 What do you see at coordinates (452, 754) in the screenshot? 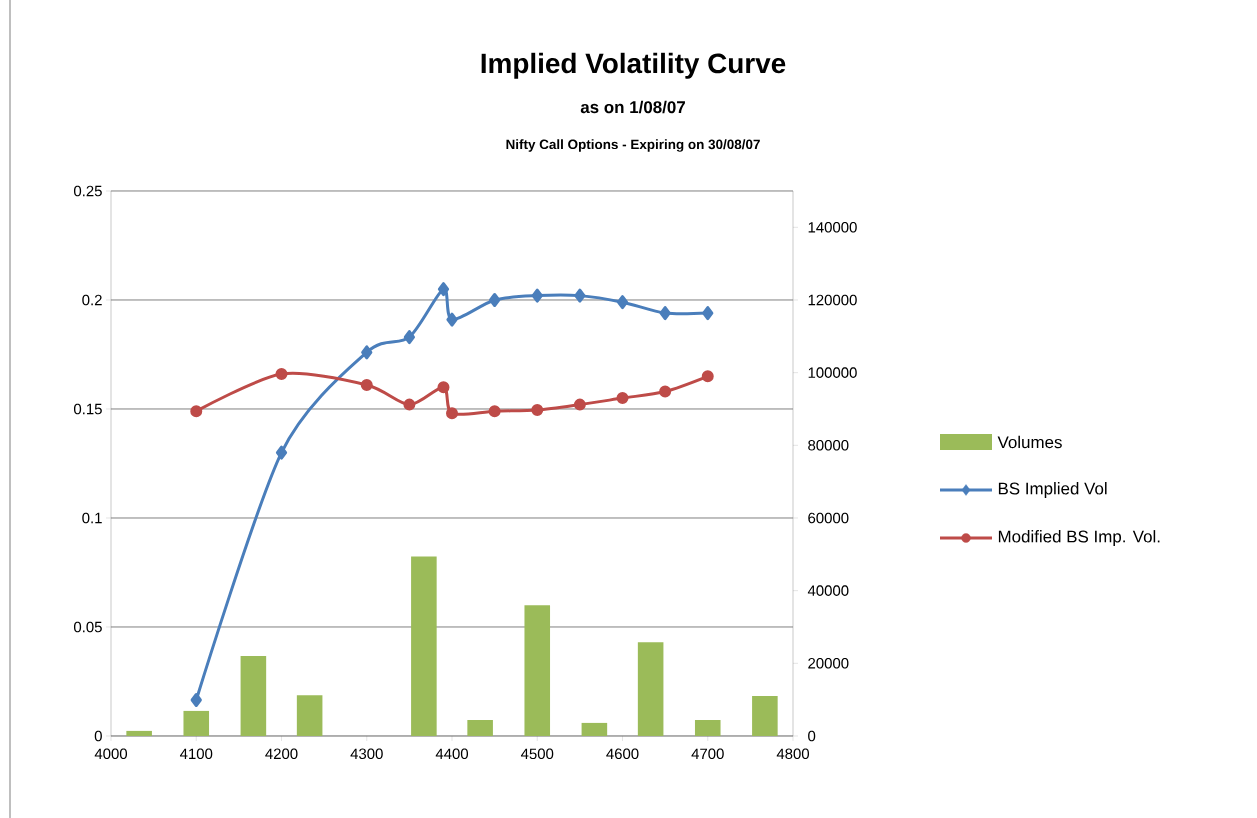
I see `x-tick-label: 4400` at bounding box center [452, 754].